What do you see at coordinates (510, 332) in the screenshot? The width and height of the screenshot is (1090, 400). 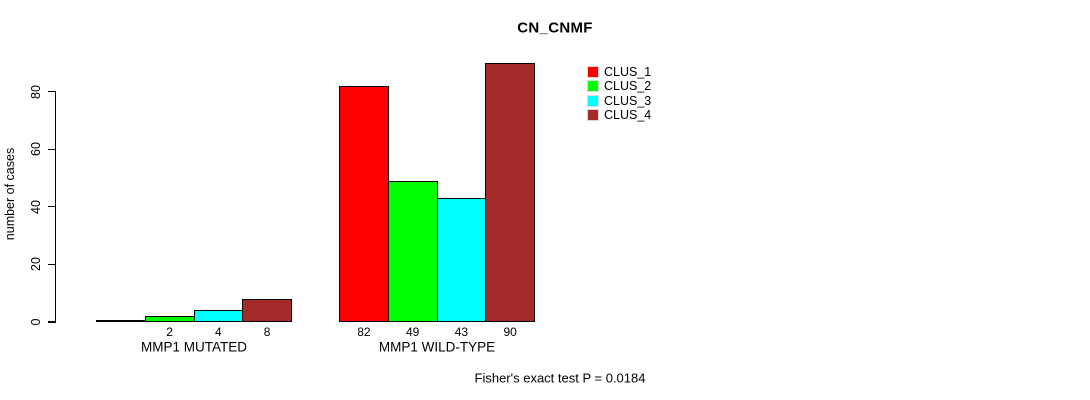 I see `bar-value-label: 90` at bounding box center [510, 332].